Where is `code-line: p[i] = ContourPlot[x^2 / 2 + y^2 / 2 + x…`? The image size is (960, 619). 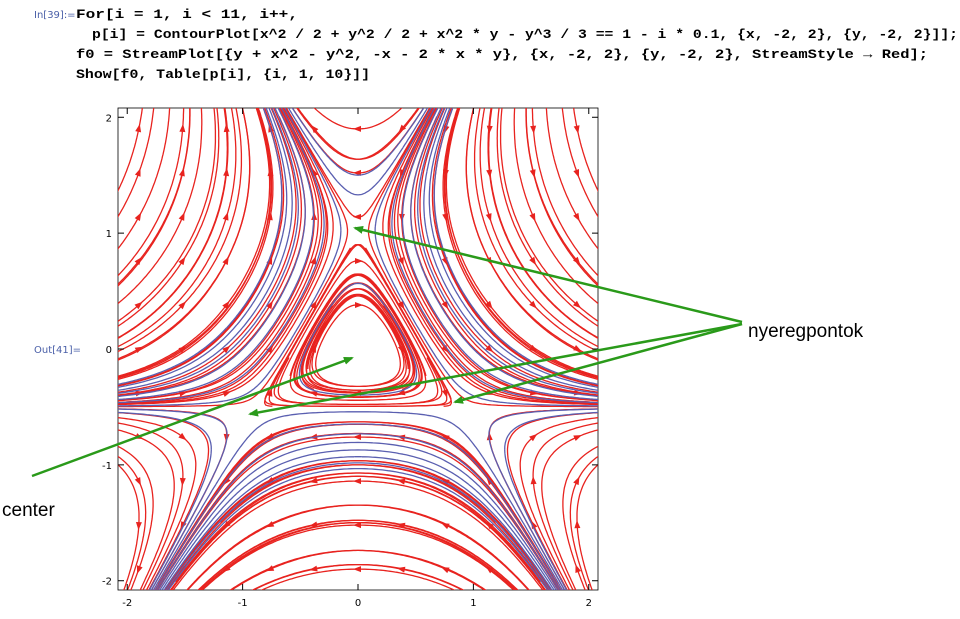 code-line: p[i] = ContourPlot[x^2 / 2 + y^2 / 2 + x… is located at coordinates (525, 34).